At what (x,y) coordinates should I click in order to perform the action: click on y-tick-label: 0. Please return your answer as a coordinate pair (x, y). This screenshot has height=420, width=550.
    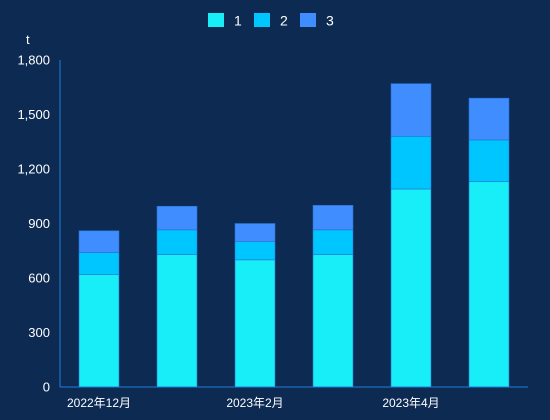
    Looking at the image, I should click on (46, 387).